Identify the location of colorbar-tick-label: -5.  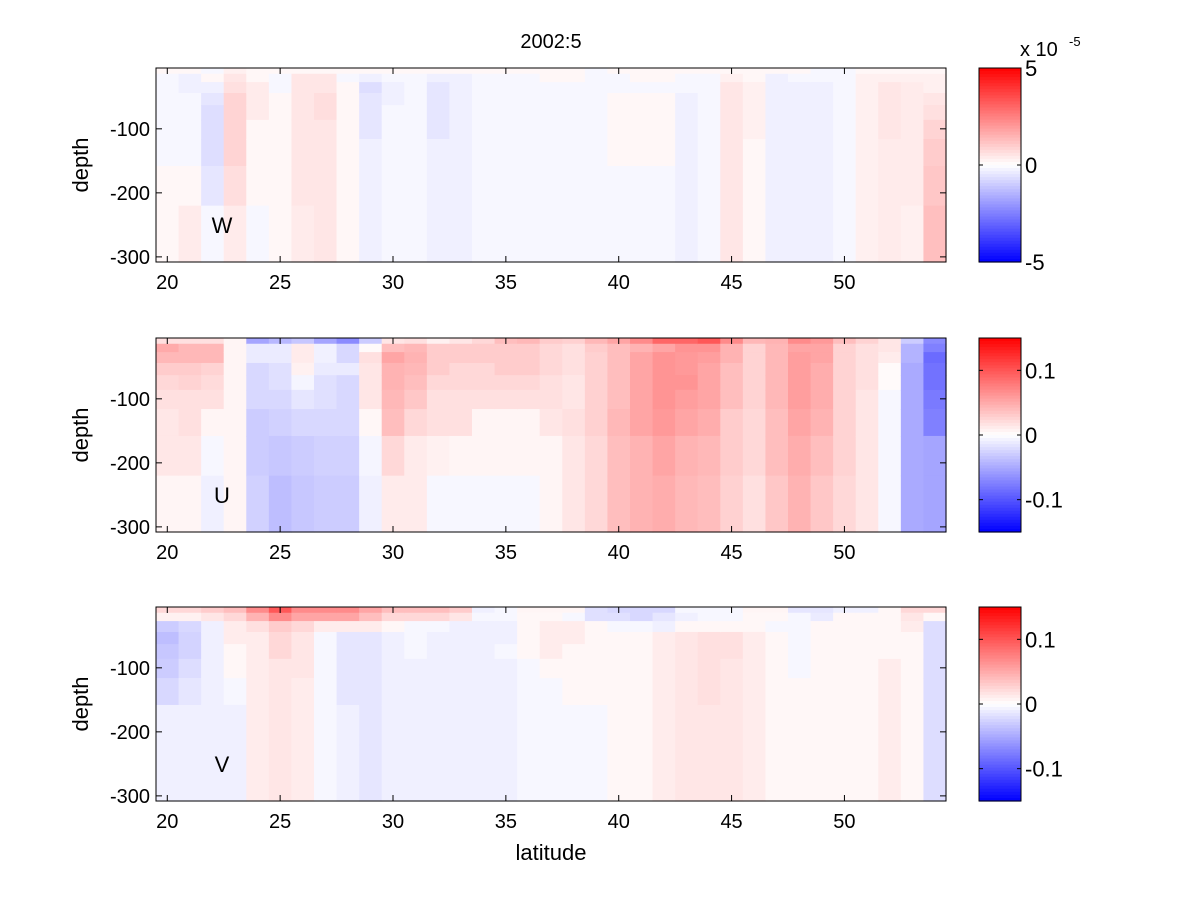
(1035, 262).